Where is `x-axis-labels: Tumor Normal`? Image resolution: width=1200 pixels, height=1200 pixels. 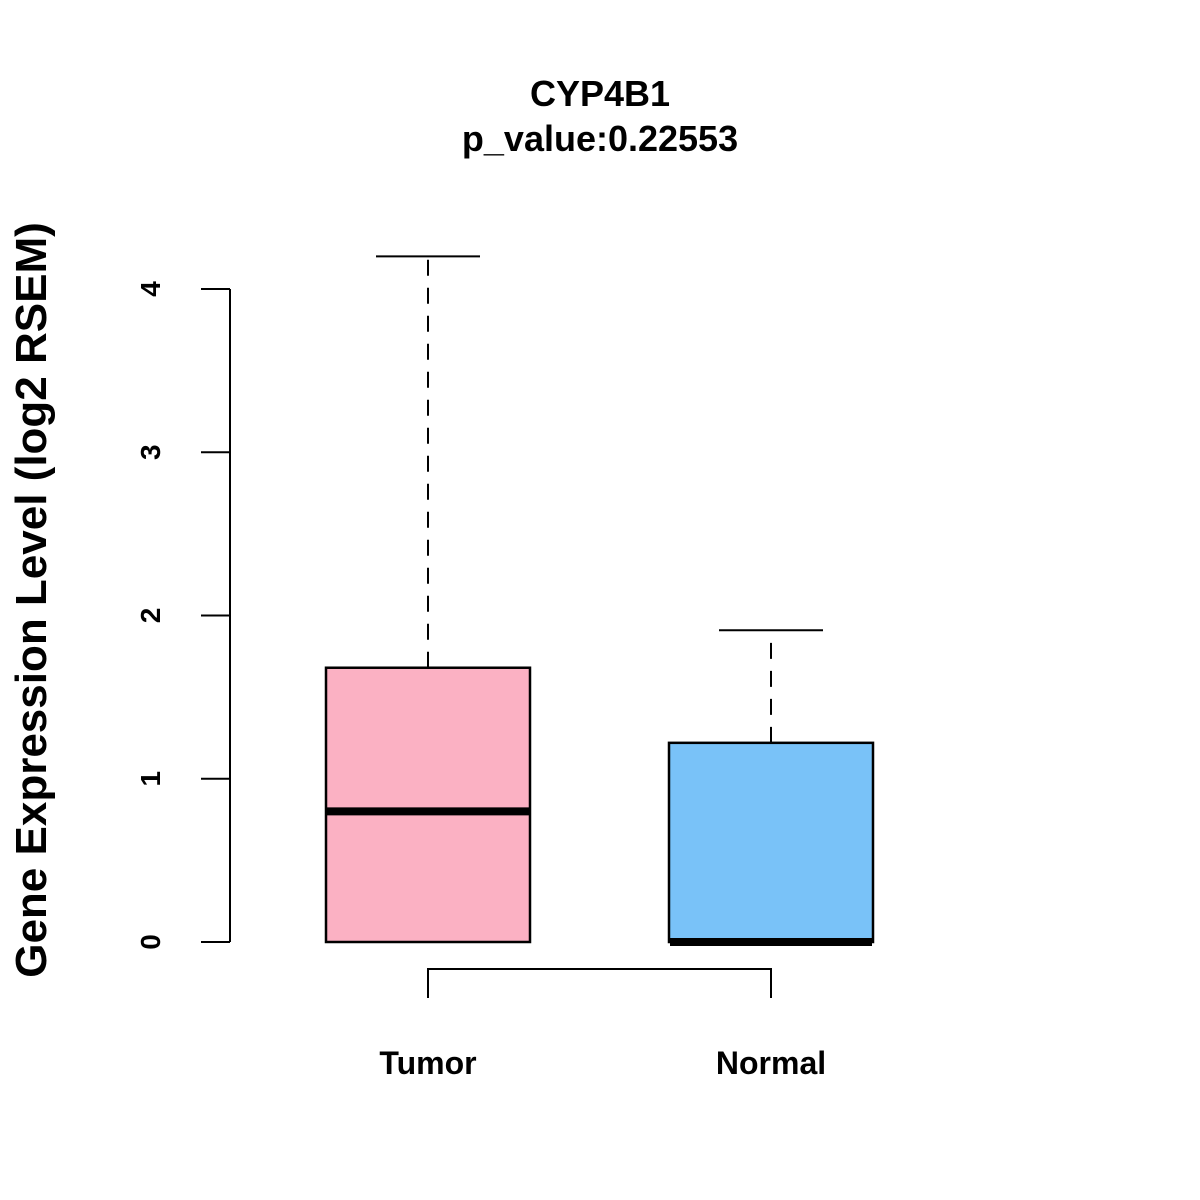 x-axis-labels: Tumor Normal is located at coordinates (602, 1063).